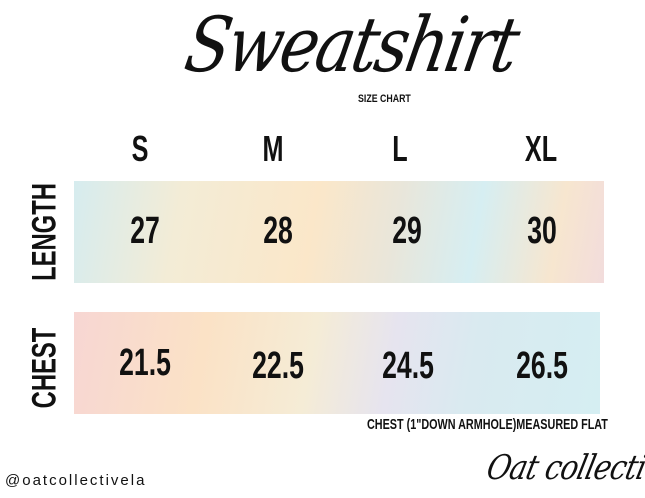  Describe the element at coordinates (351, 44) in the screenshot. I see `title: Sweatshirt` at that location.